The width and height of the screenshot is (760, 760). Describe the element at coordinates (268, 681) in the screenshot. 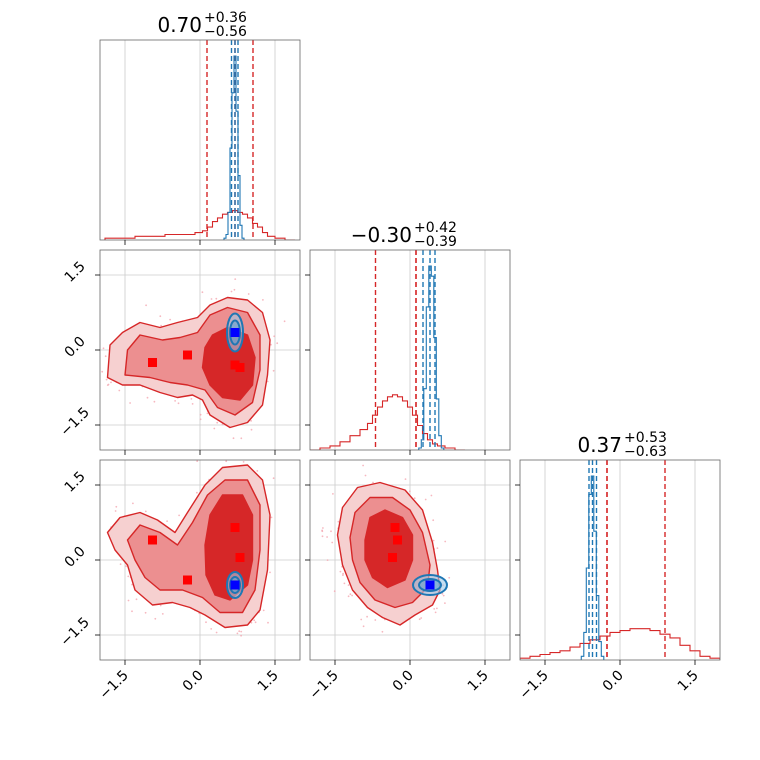

I see `panel-2-0-xtick-label-2: 1.5` at that location.